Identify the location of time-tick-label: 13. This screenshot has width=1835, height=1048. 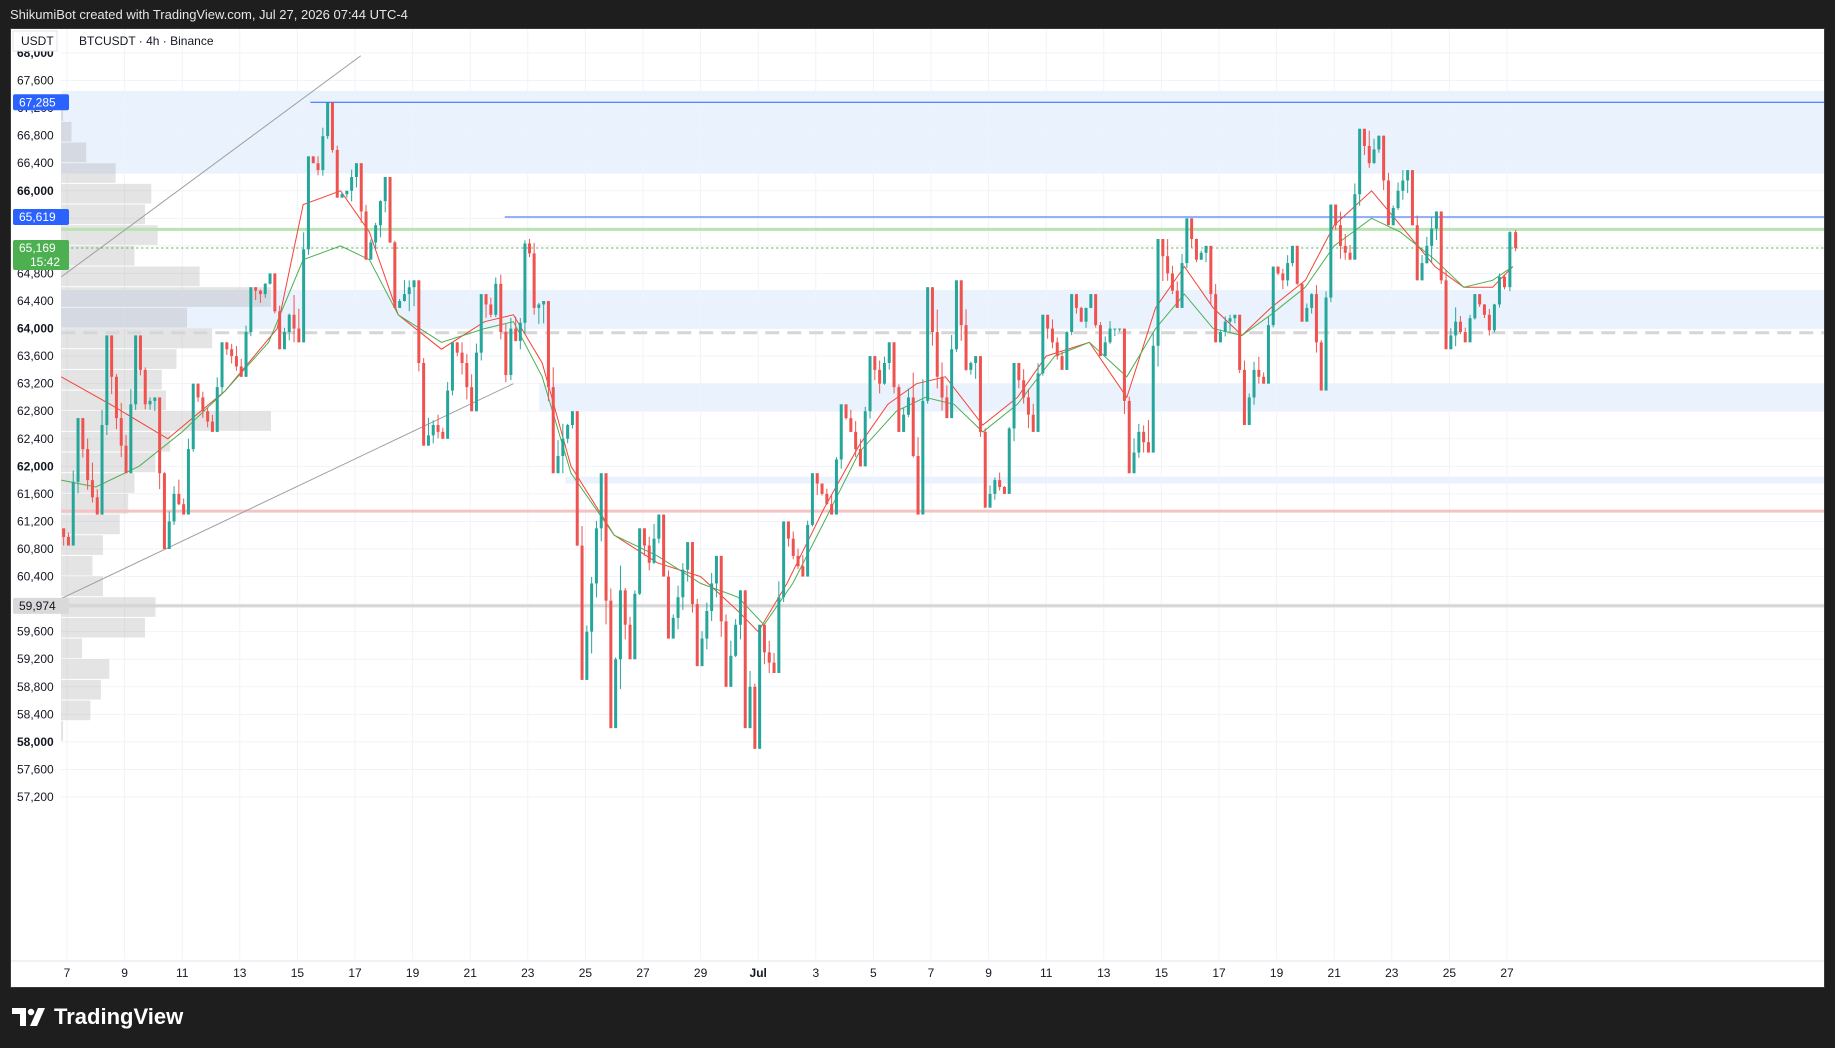
(240, 973).